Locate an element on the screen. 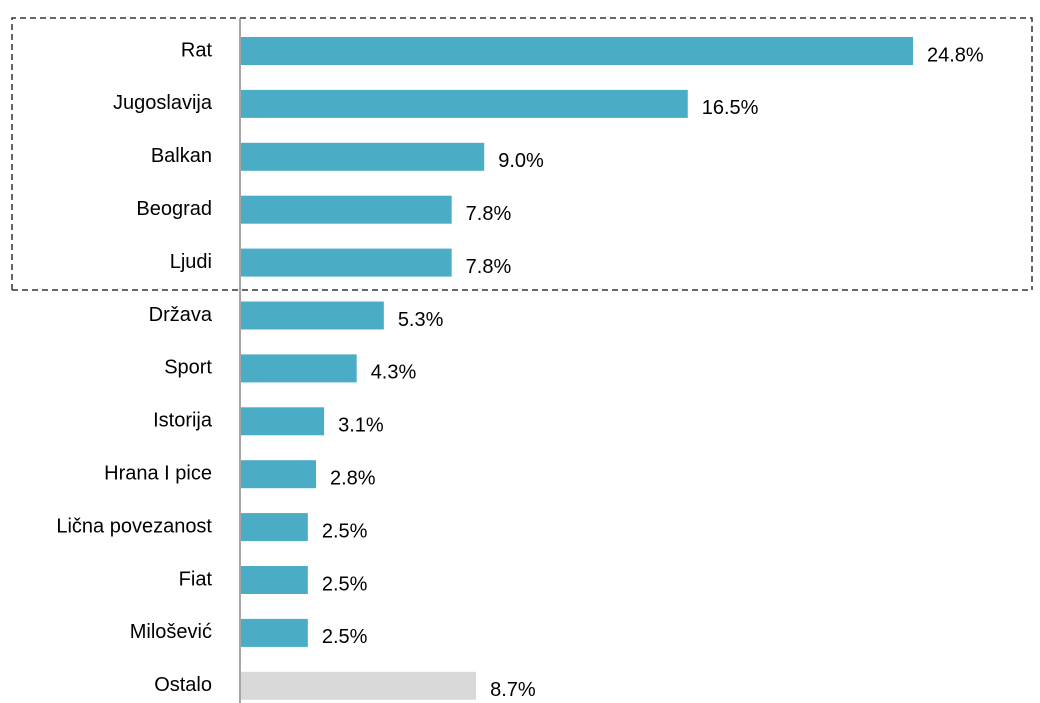 The width and height of the screenshot is (1040, 703). category-label: Rat is located at coordinates (197, 50).